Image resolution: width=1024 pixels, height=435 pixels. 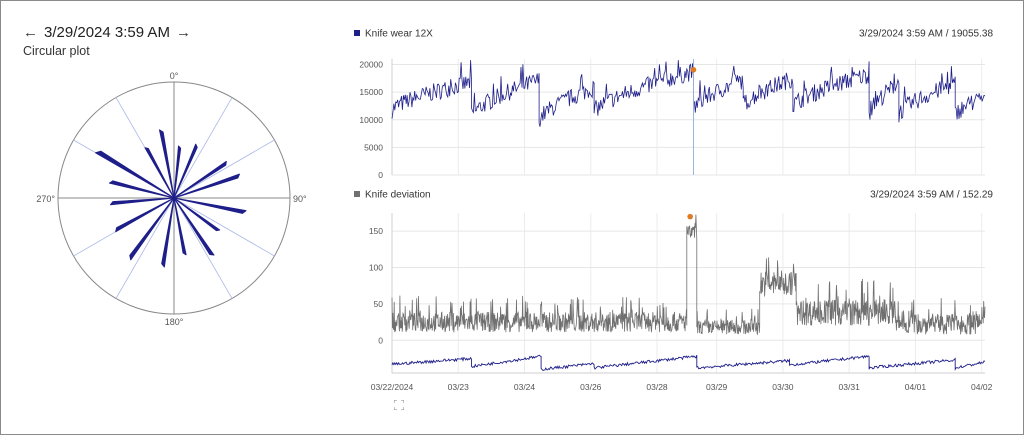 What do you see at coordinates (591, 387) in the screenshot?
I see `x-tick-3: 03/26` at bounding box center [591, 387].